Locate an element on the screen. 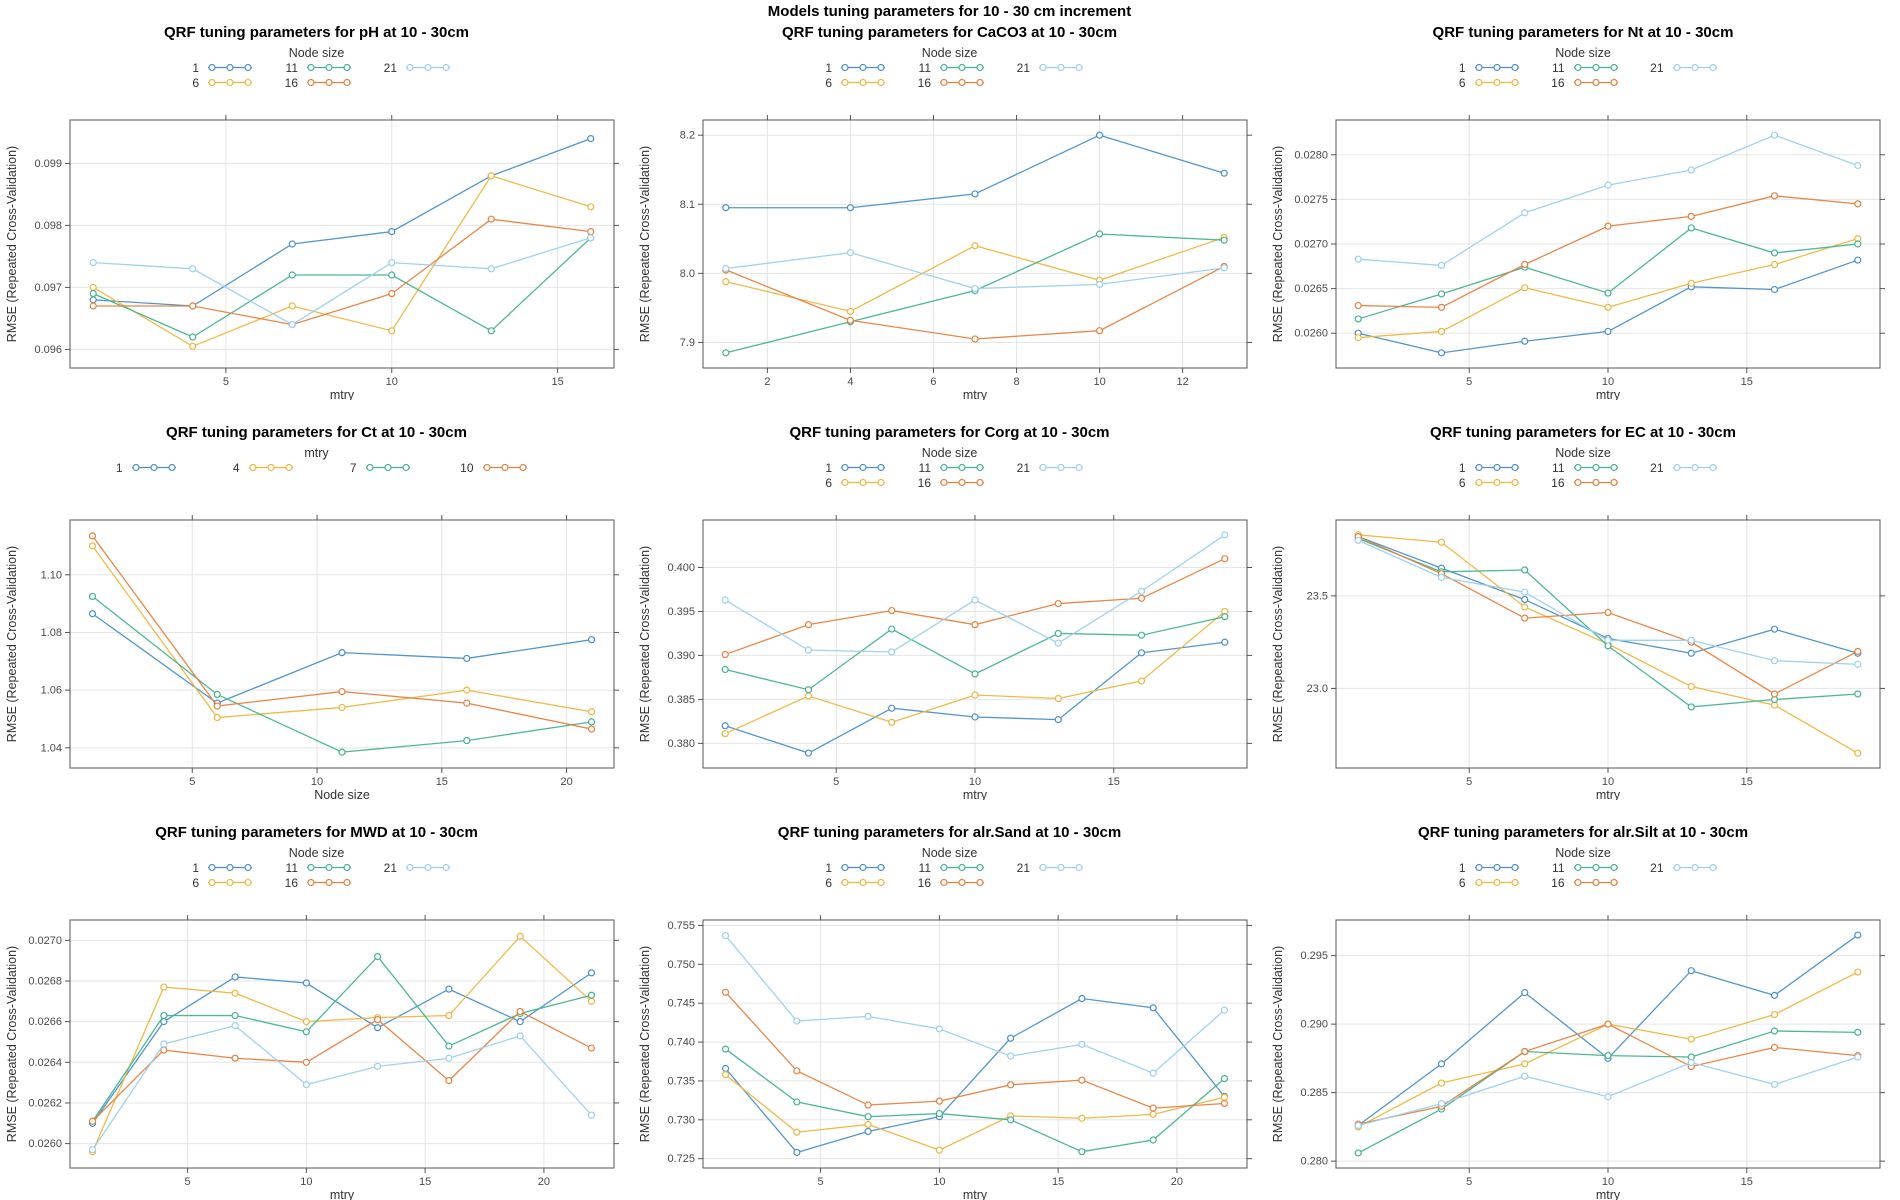 This screenshot has width=1900, height=1200. legend-entry-11: 11 is located at coordinates (1583, 867).